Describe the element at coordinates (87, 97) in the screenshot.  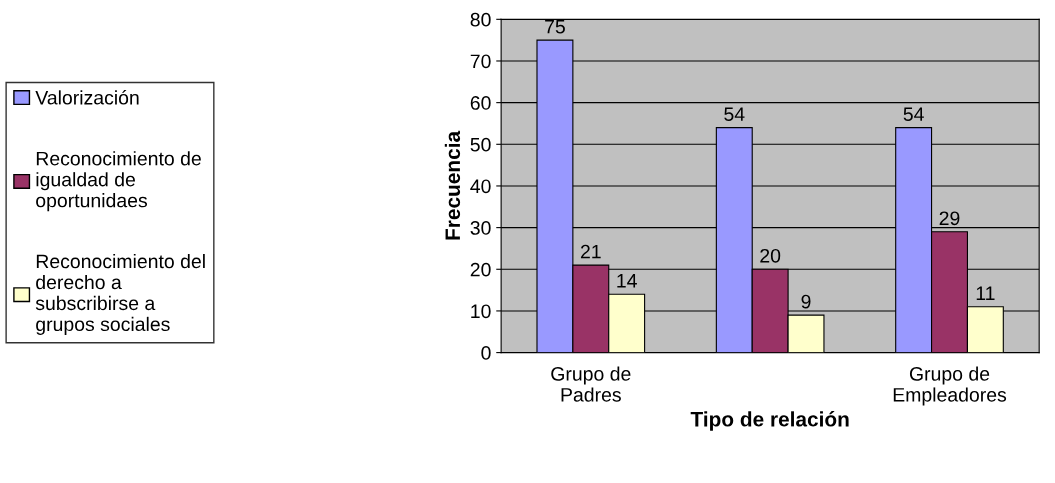
I see `legend-label: Valorización` at that location.